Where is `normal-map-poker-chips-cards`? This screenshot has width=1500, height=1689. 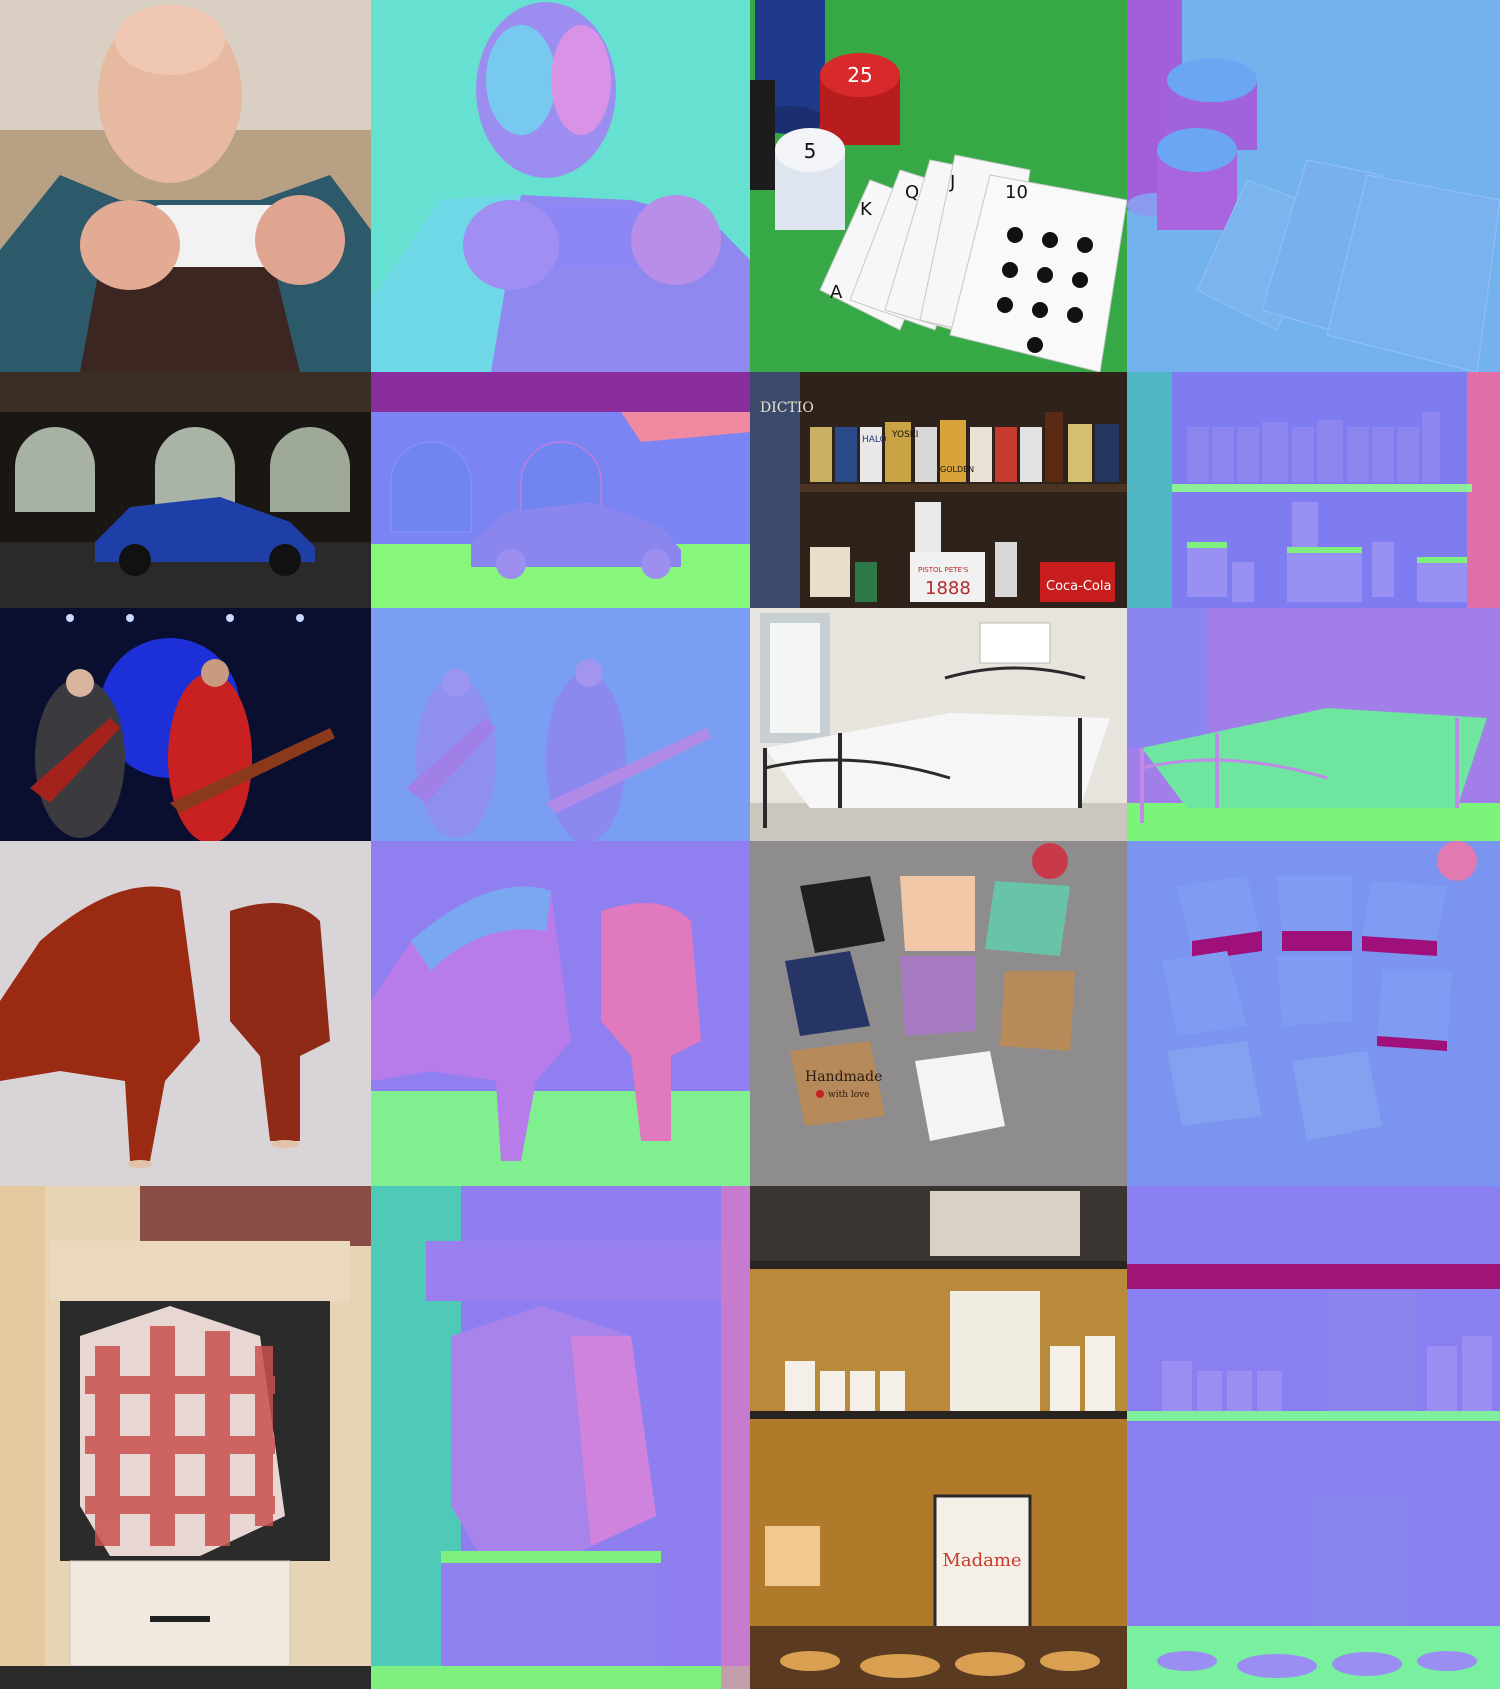
normal-map-poker-chips-cards is located at coordinates (1313, 186).